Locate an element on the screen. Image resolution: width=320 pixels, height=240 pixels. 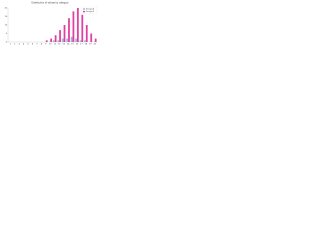
y-tick-label: 15 is located at coordinates (5, 17).